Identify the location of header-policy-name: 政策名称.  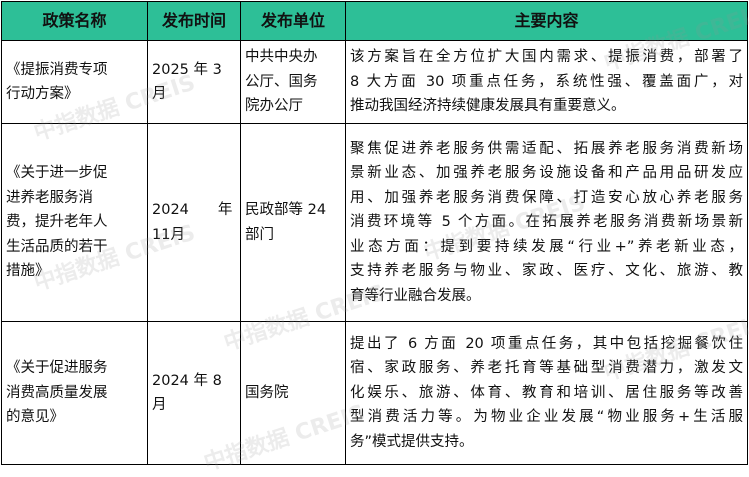
(74, 21).